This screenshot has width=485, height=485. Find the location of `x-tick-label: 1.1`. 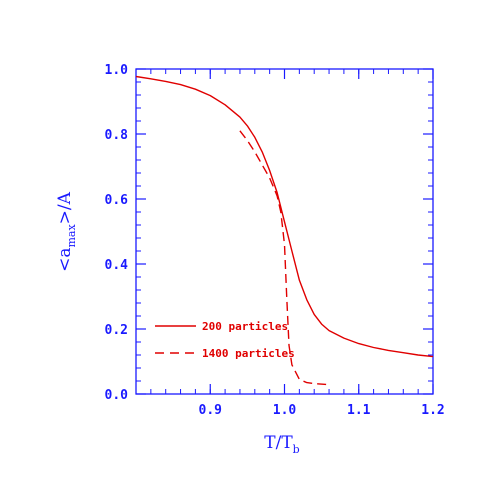

x-tick-label: 1.1 is located at coordinates (359, 410).